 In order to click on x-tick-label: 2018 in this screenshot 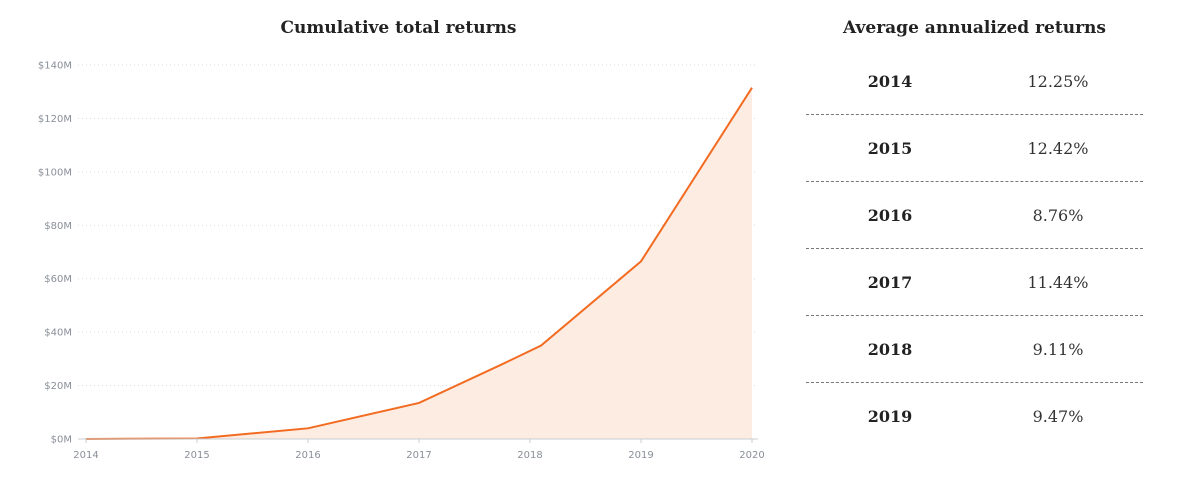, I will do `click(529, 455)`.